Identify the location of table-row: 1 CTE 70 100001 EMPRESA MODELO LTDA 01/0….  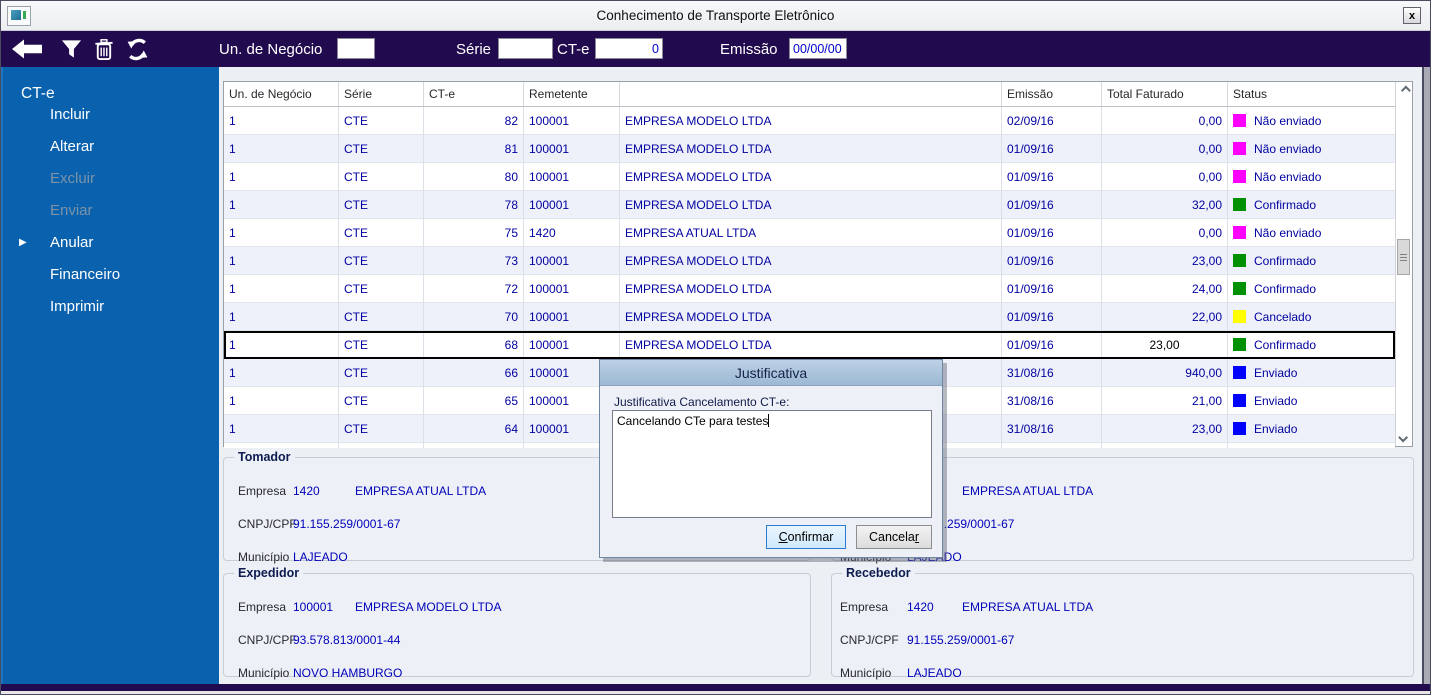
(809, 317).